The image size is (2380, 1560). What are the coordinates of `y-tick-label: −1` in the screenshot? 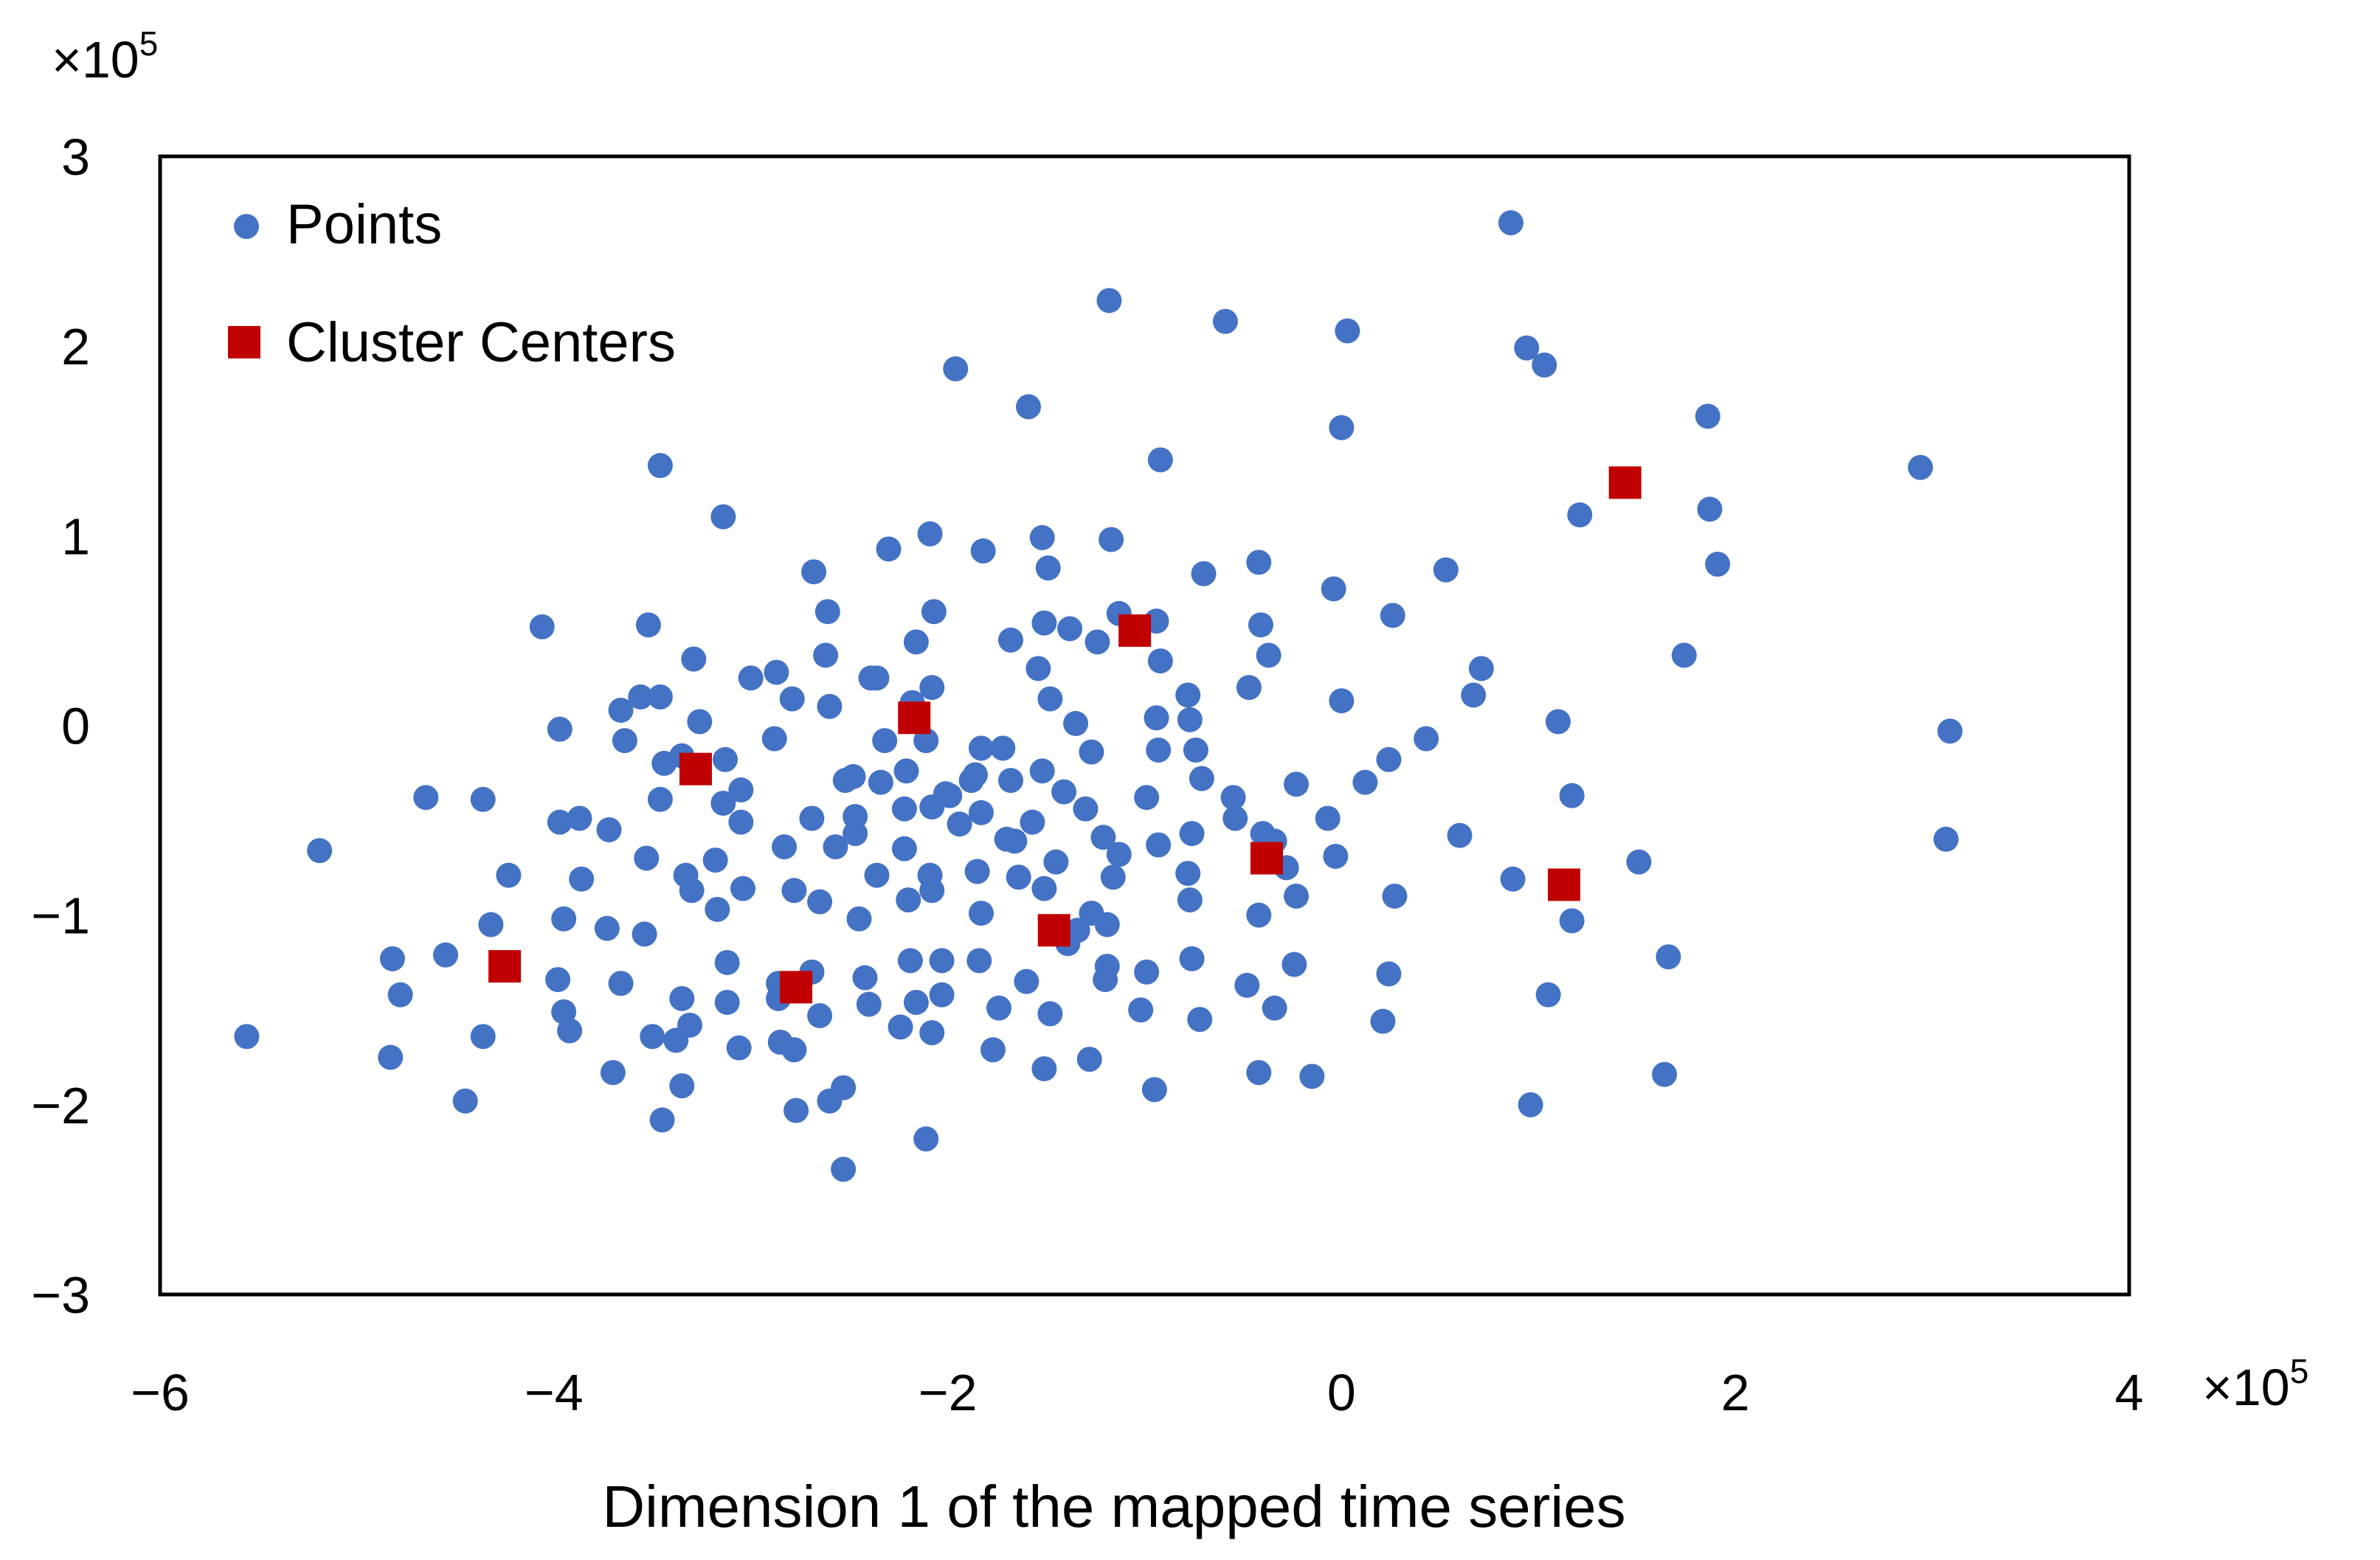 It's located at (60, 916).